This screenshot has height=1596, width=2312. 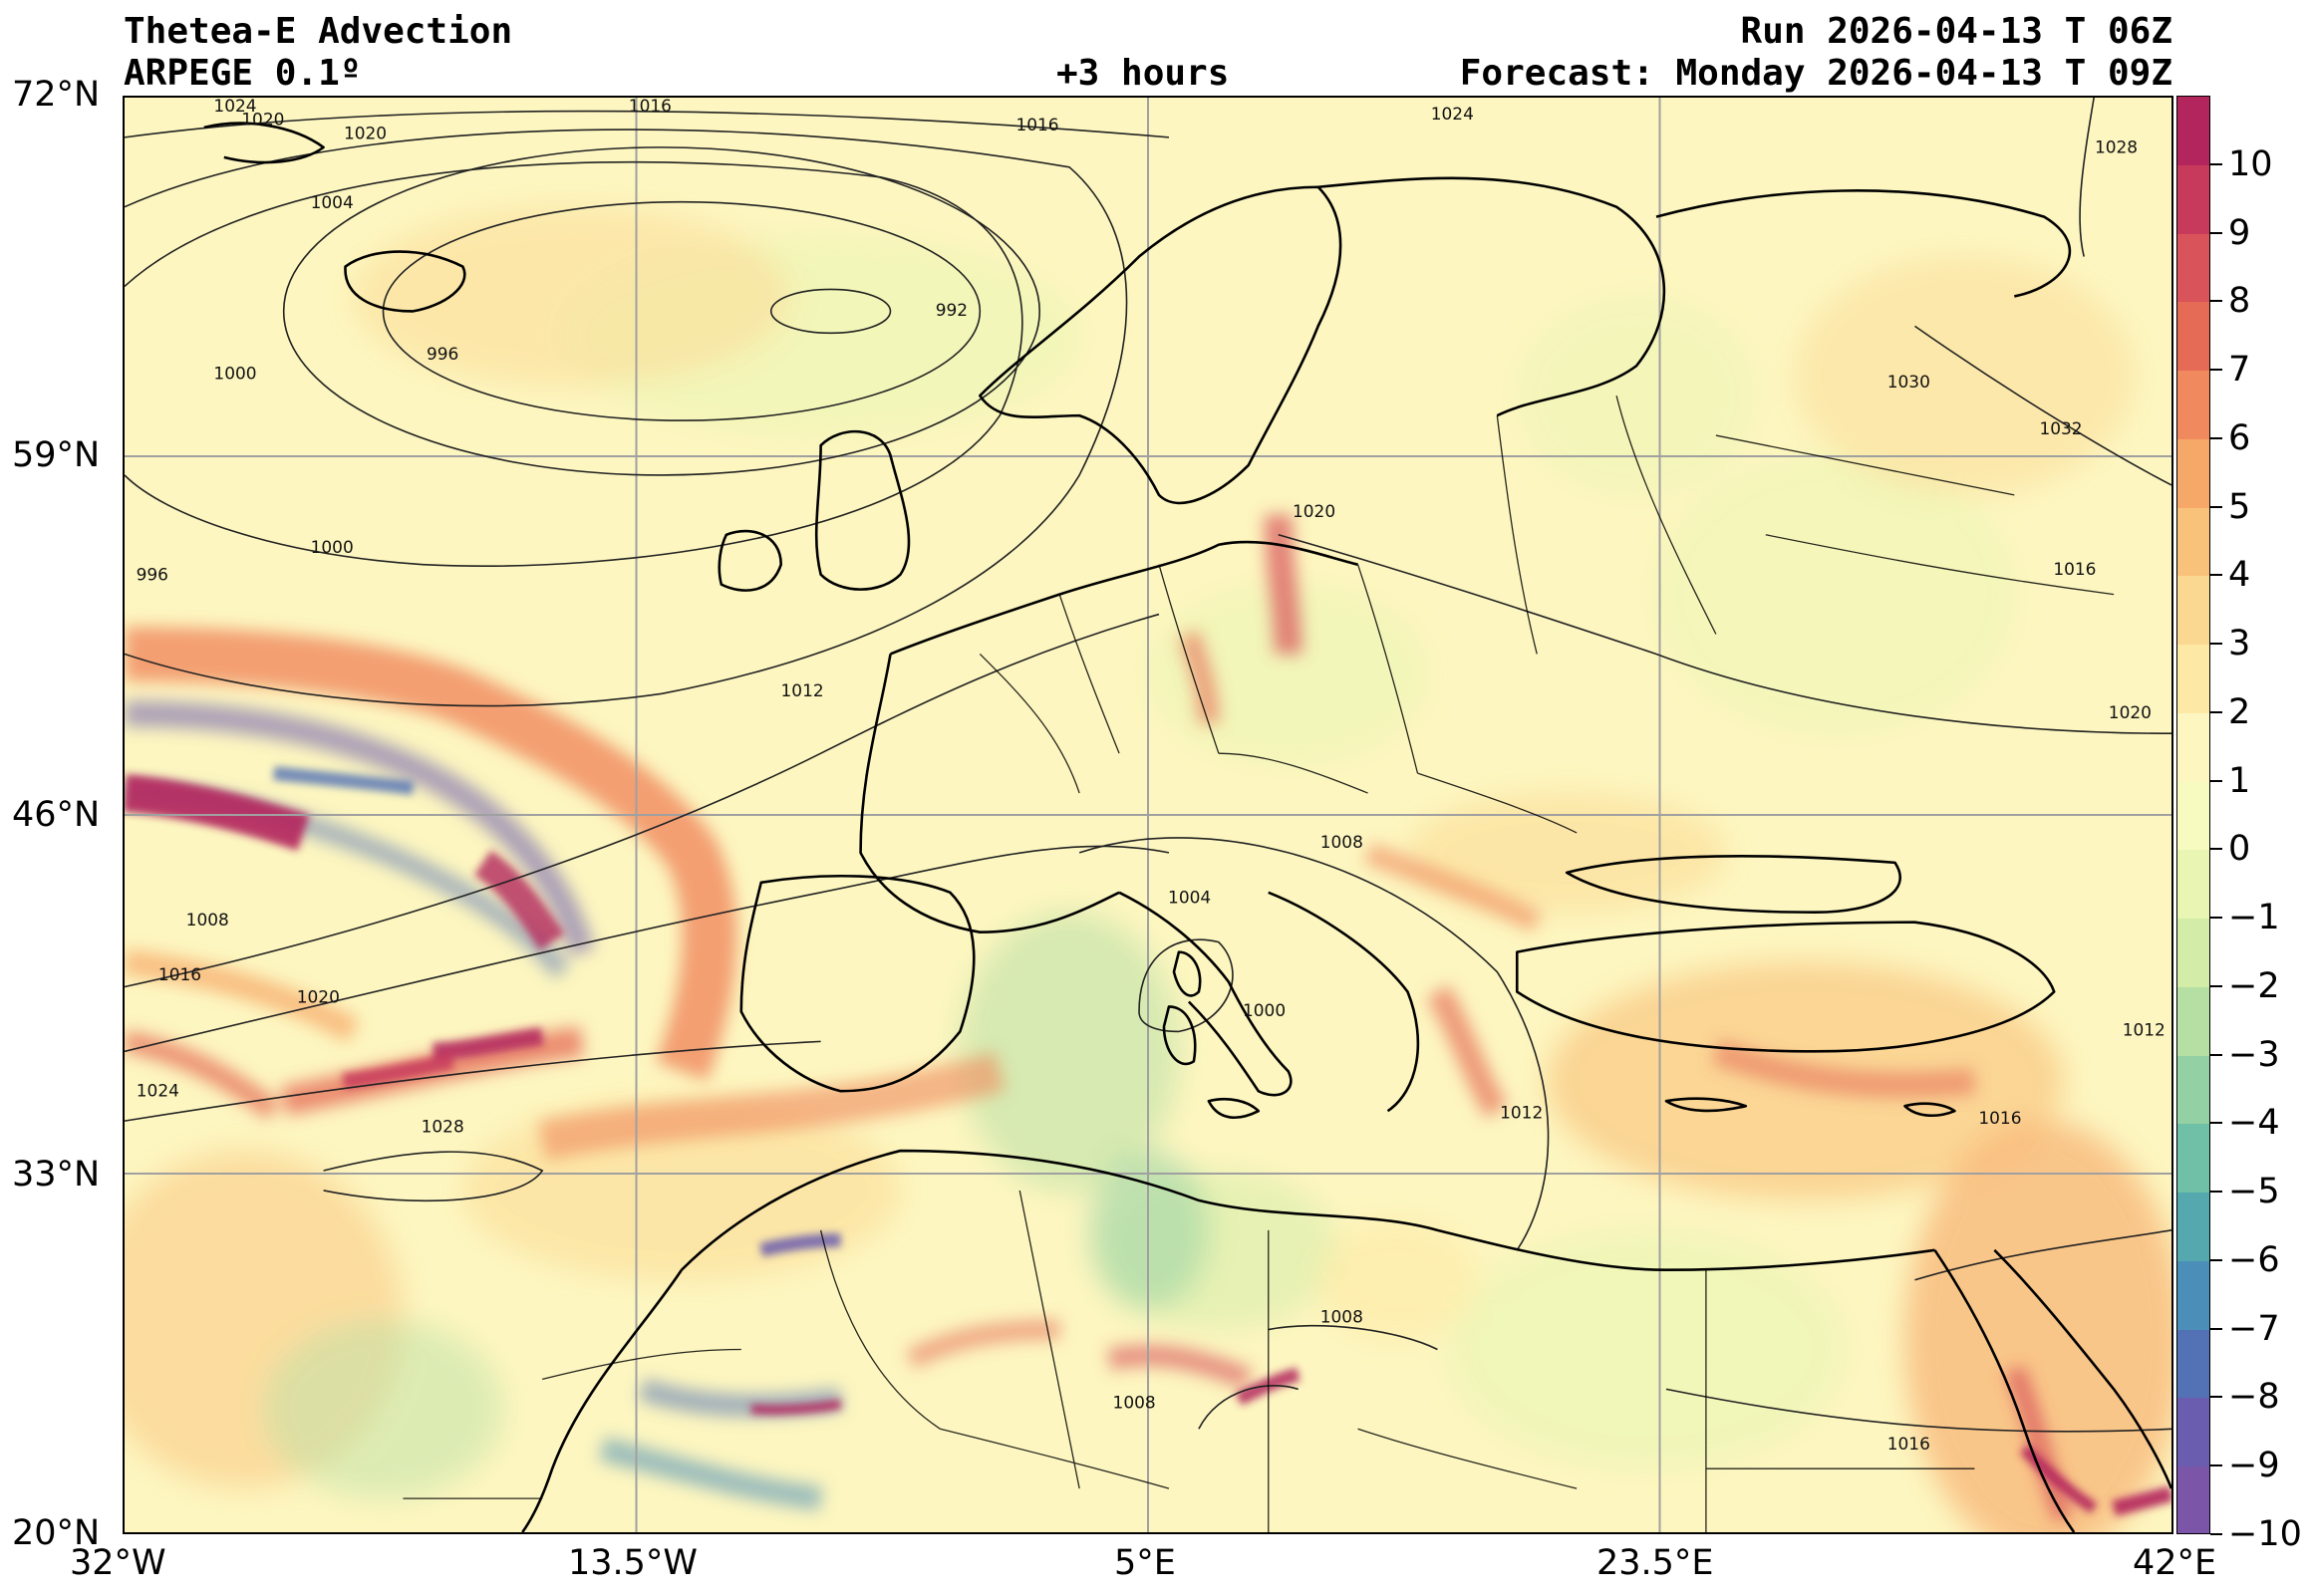 I want to click on colorbar-tick-label: 3, so click(x=2239, y=644).